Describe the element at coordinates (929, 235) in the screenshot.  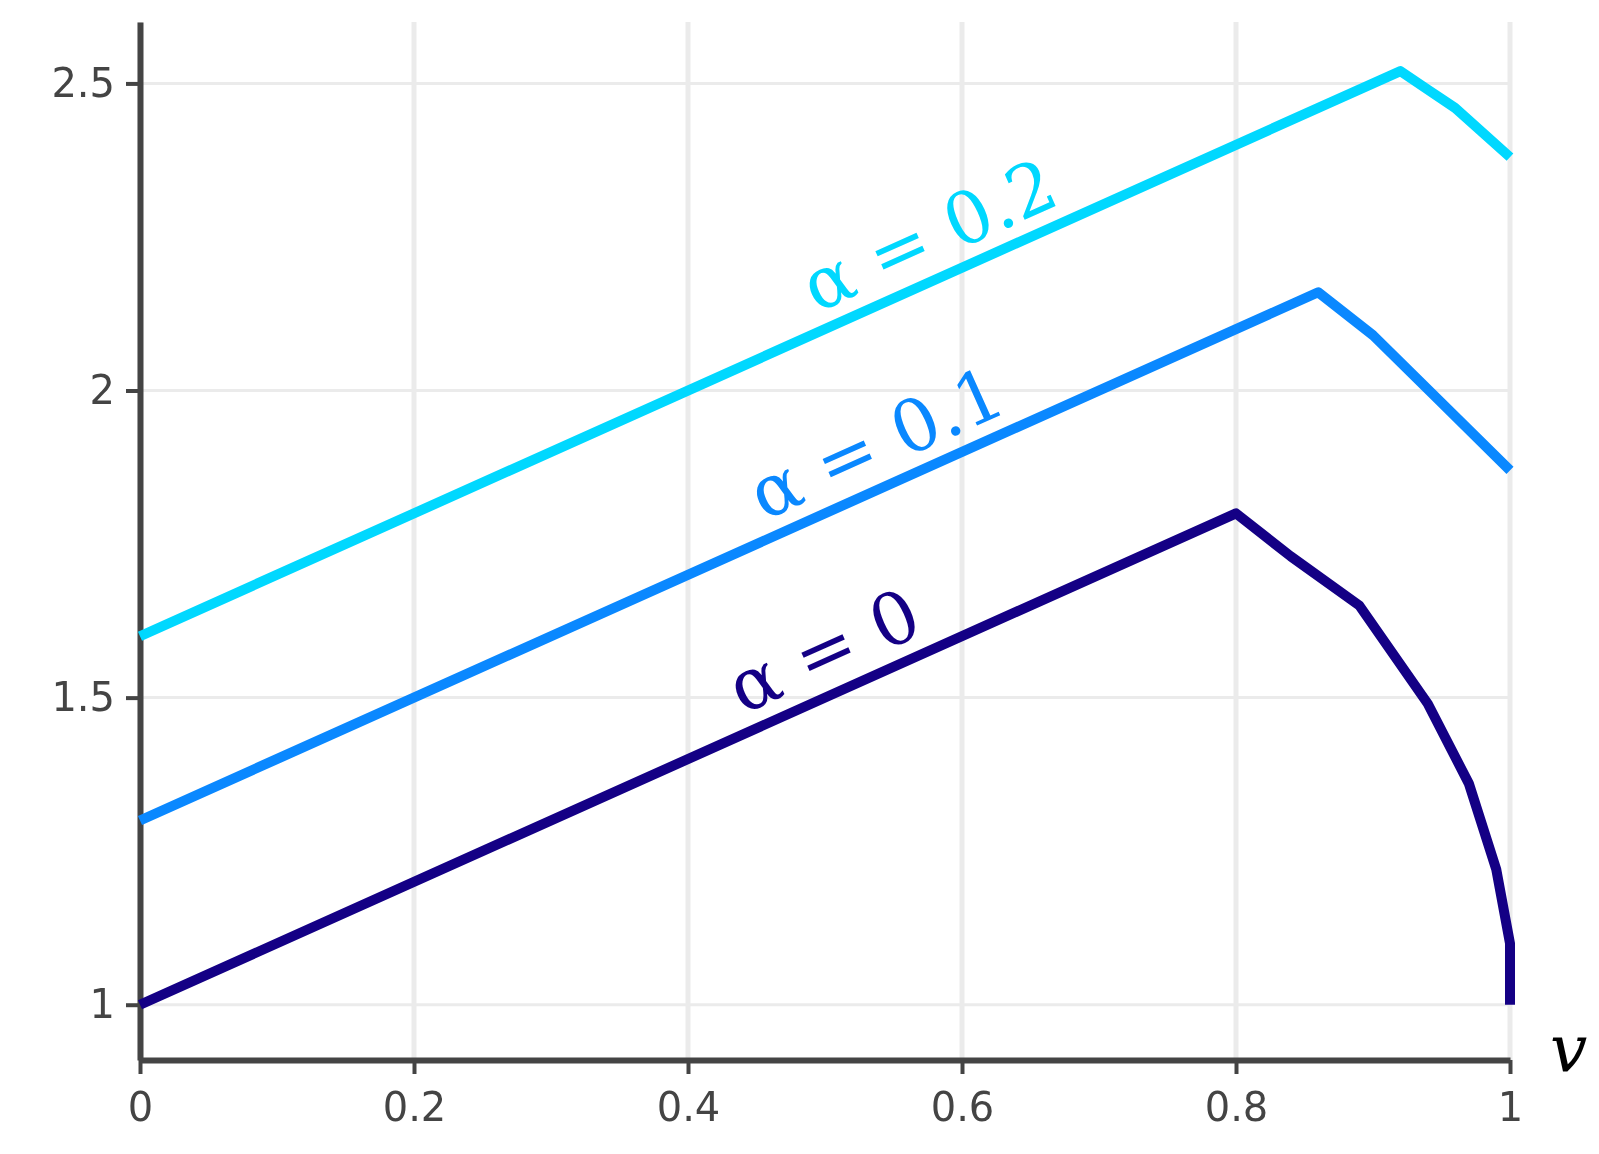
I see `text: α = 0.2` at that location.